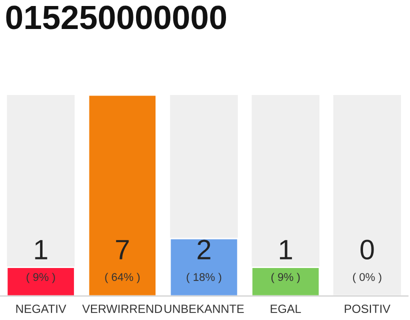 The height and width of the screenshot is (320, 410). What do you see at coordinates (367, 278) in the screenshot?
I see `annotation: ( 0% )` at bounding box center [367, 278].